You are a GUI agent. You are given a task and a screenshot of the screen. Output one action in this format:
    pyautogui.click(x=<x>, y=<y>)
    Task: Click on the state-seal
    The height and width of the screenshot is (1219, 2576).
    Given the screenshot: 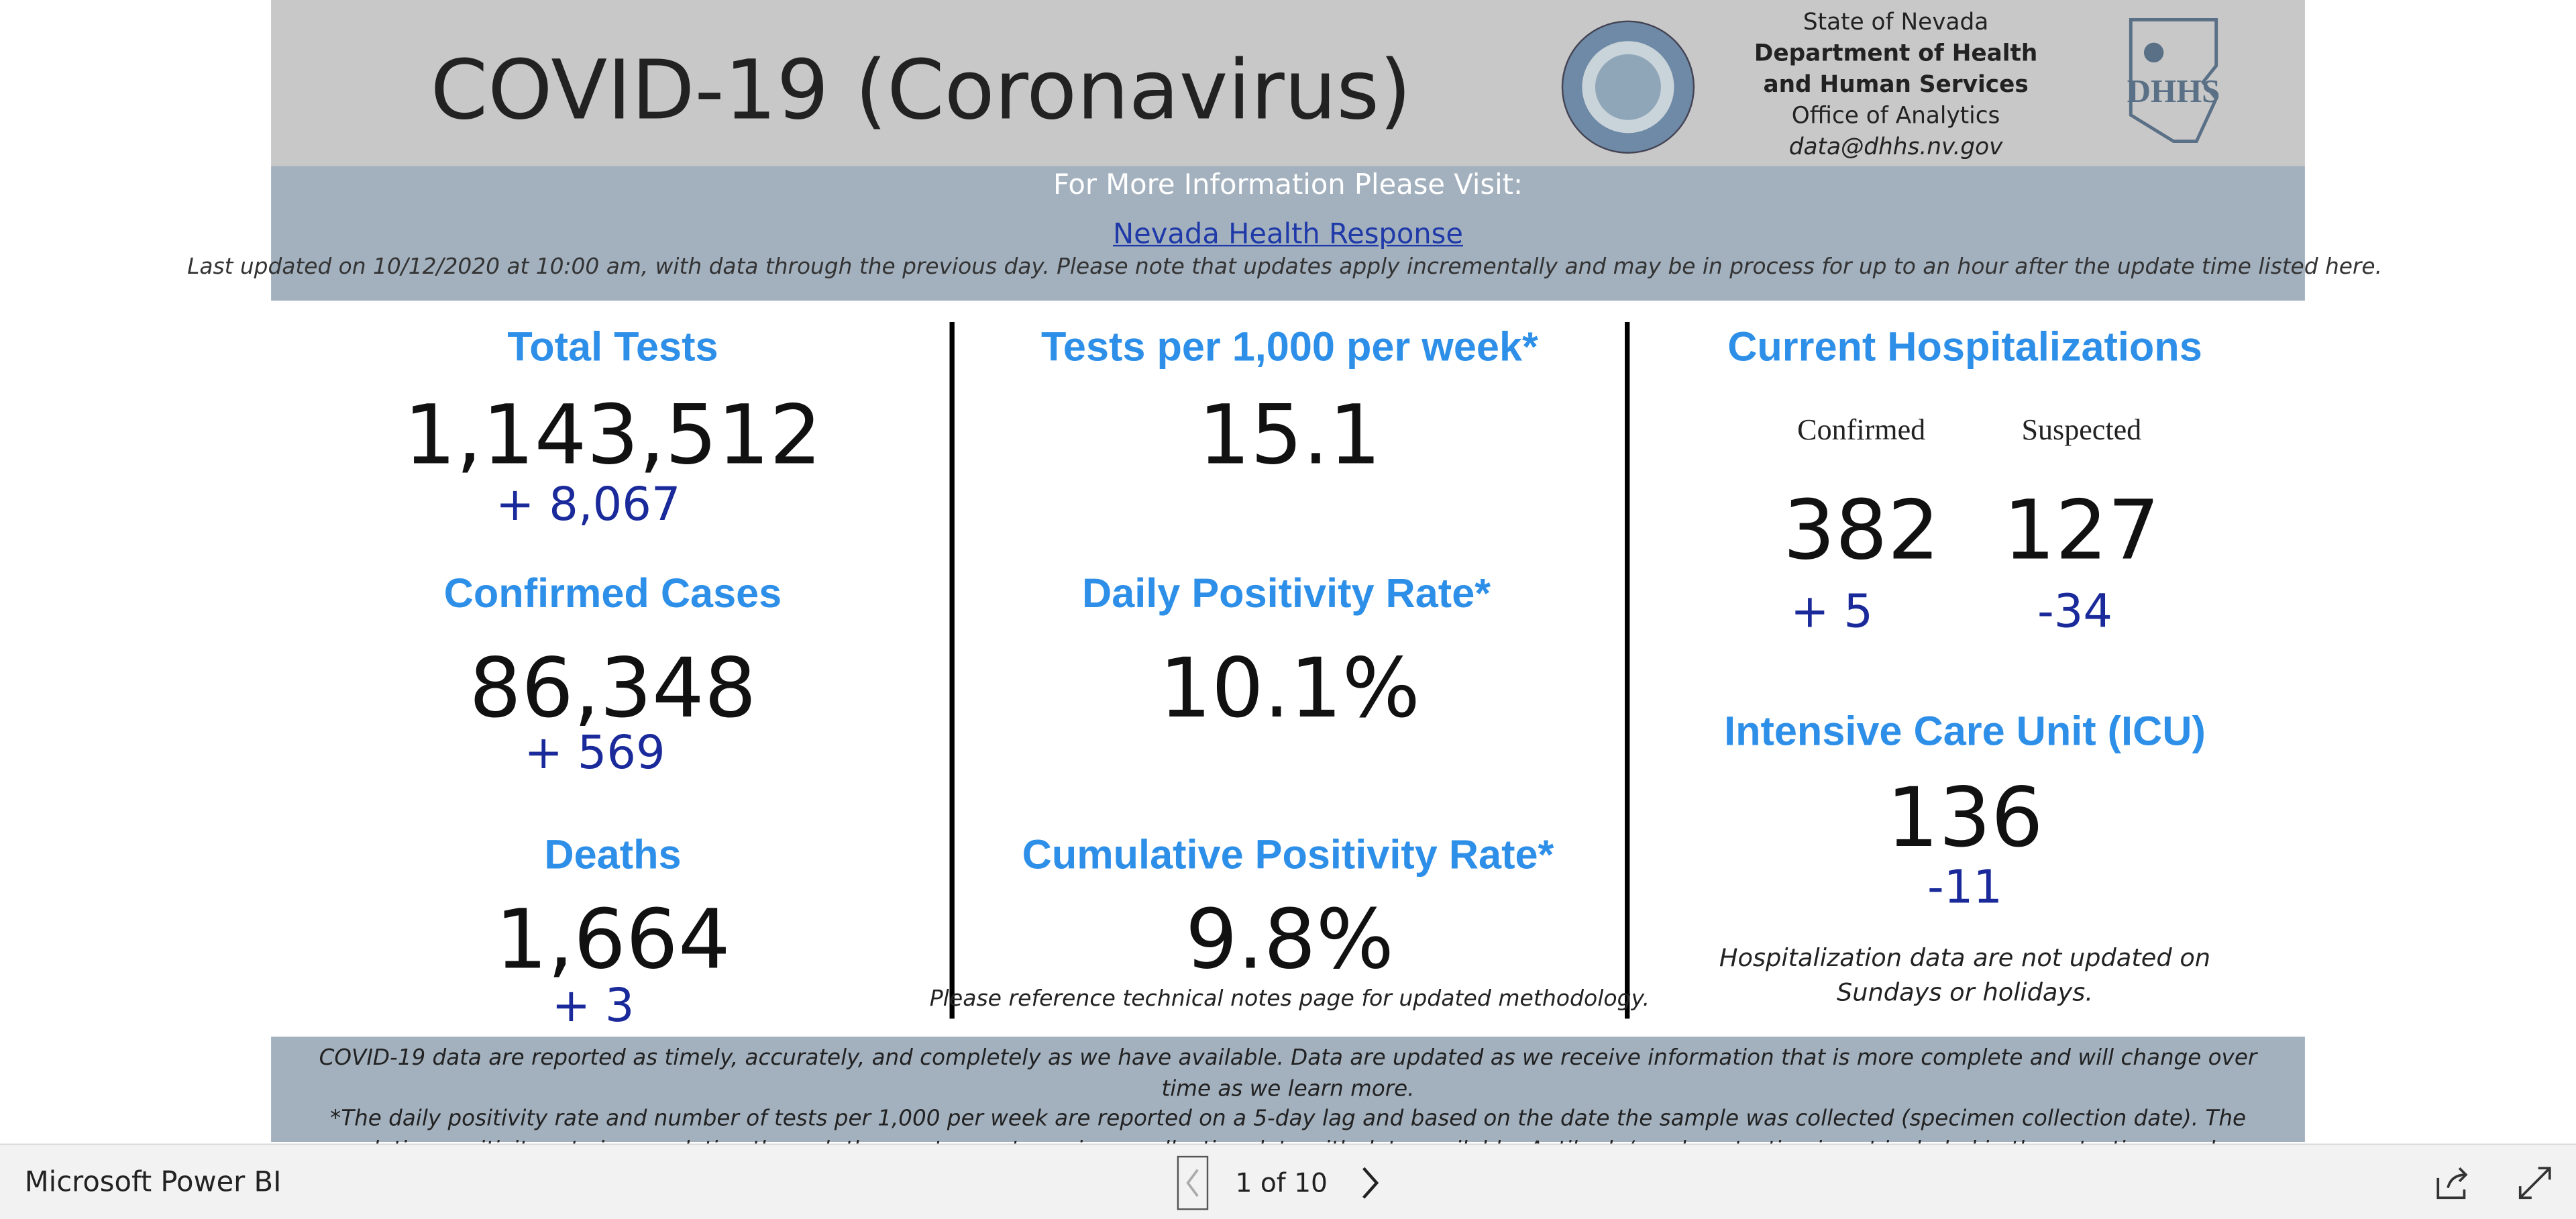 What is the action you would take?
    pyautogui.click(x=1628, y=87)
    